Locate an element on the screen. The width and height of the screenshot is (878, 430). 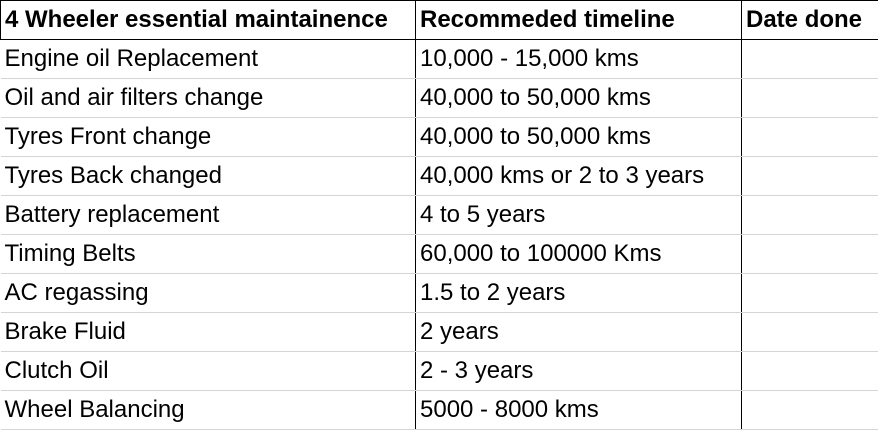
cell-item: Brake Fluid is located at coordinates (208, 332).